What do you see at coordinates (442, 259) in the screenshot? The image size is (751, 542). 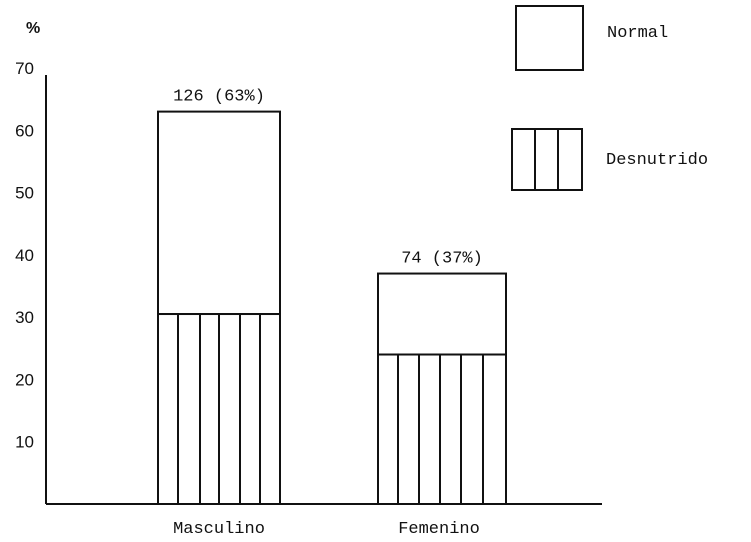 I see `bar-label-femenino: 74 (37%)` at bounding box center [442, 259].